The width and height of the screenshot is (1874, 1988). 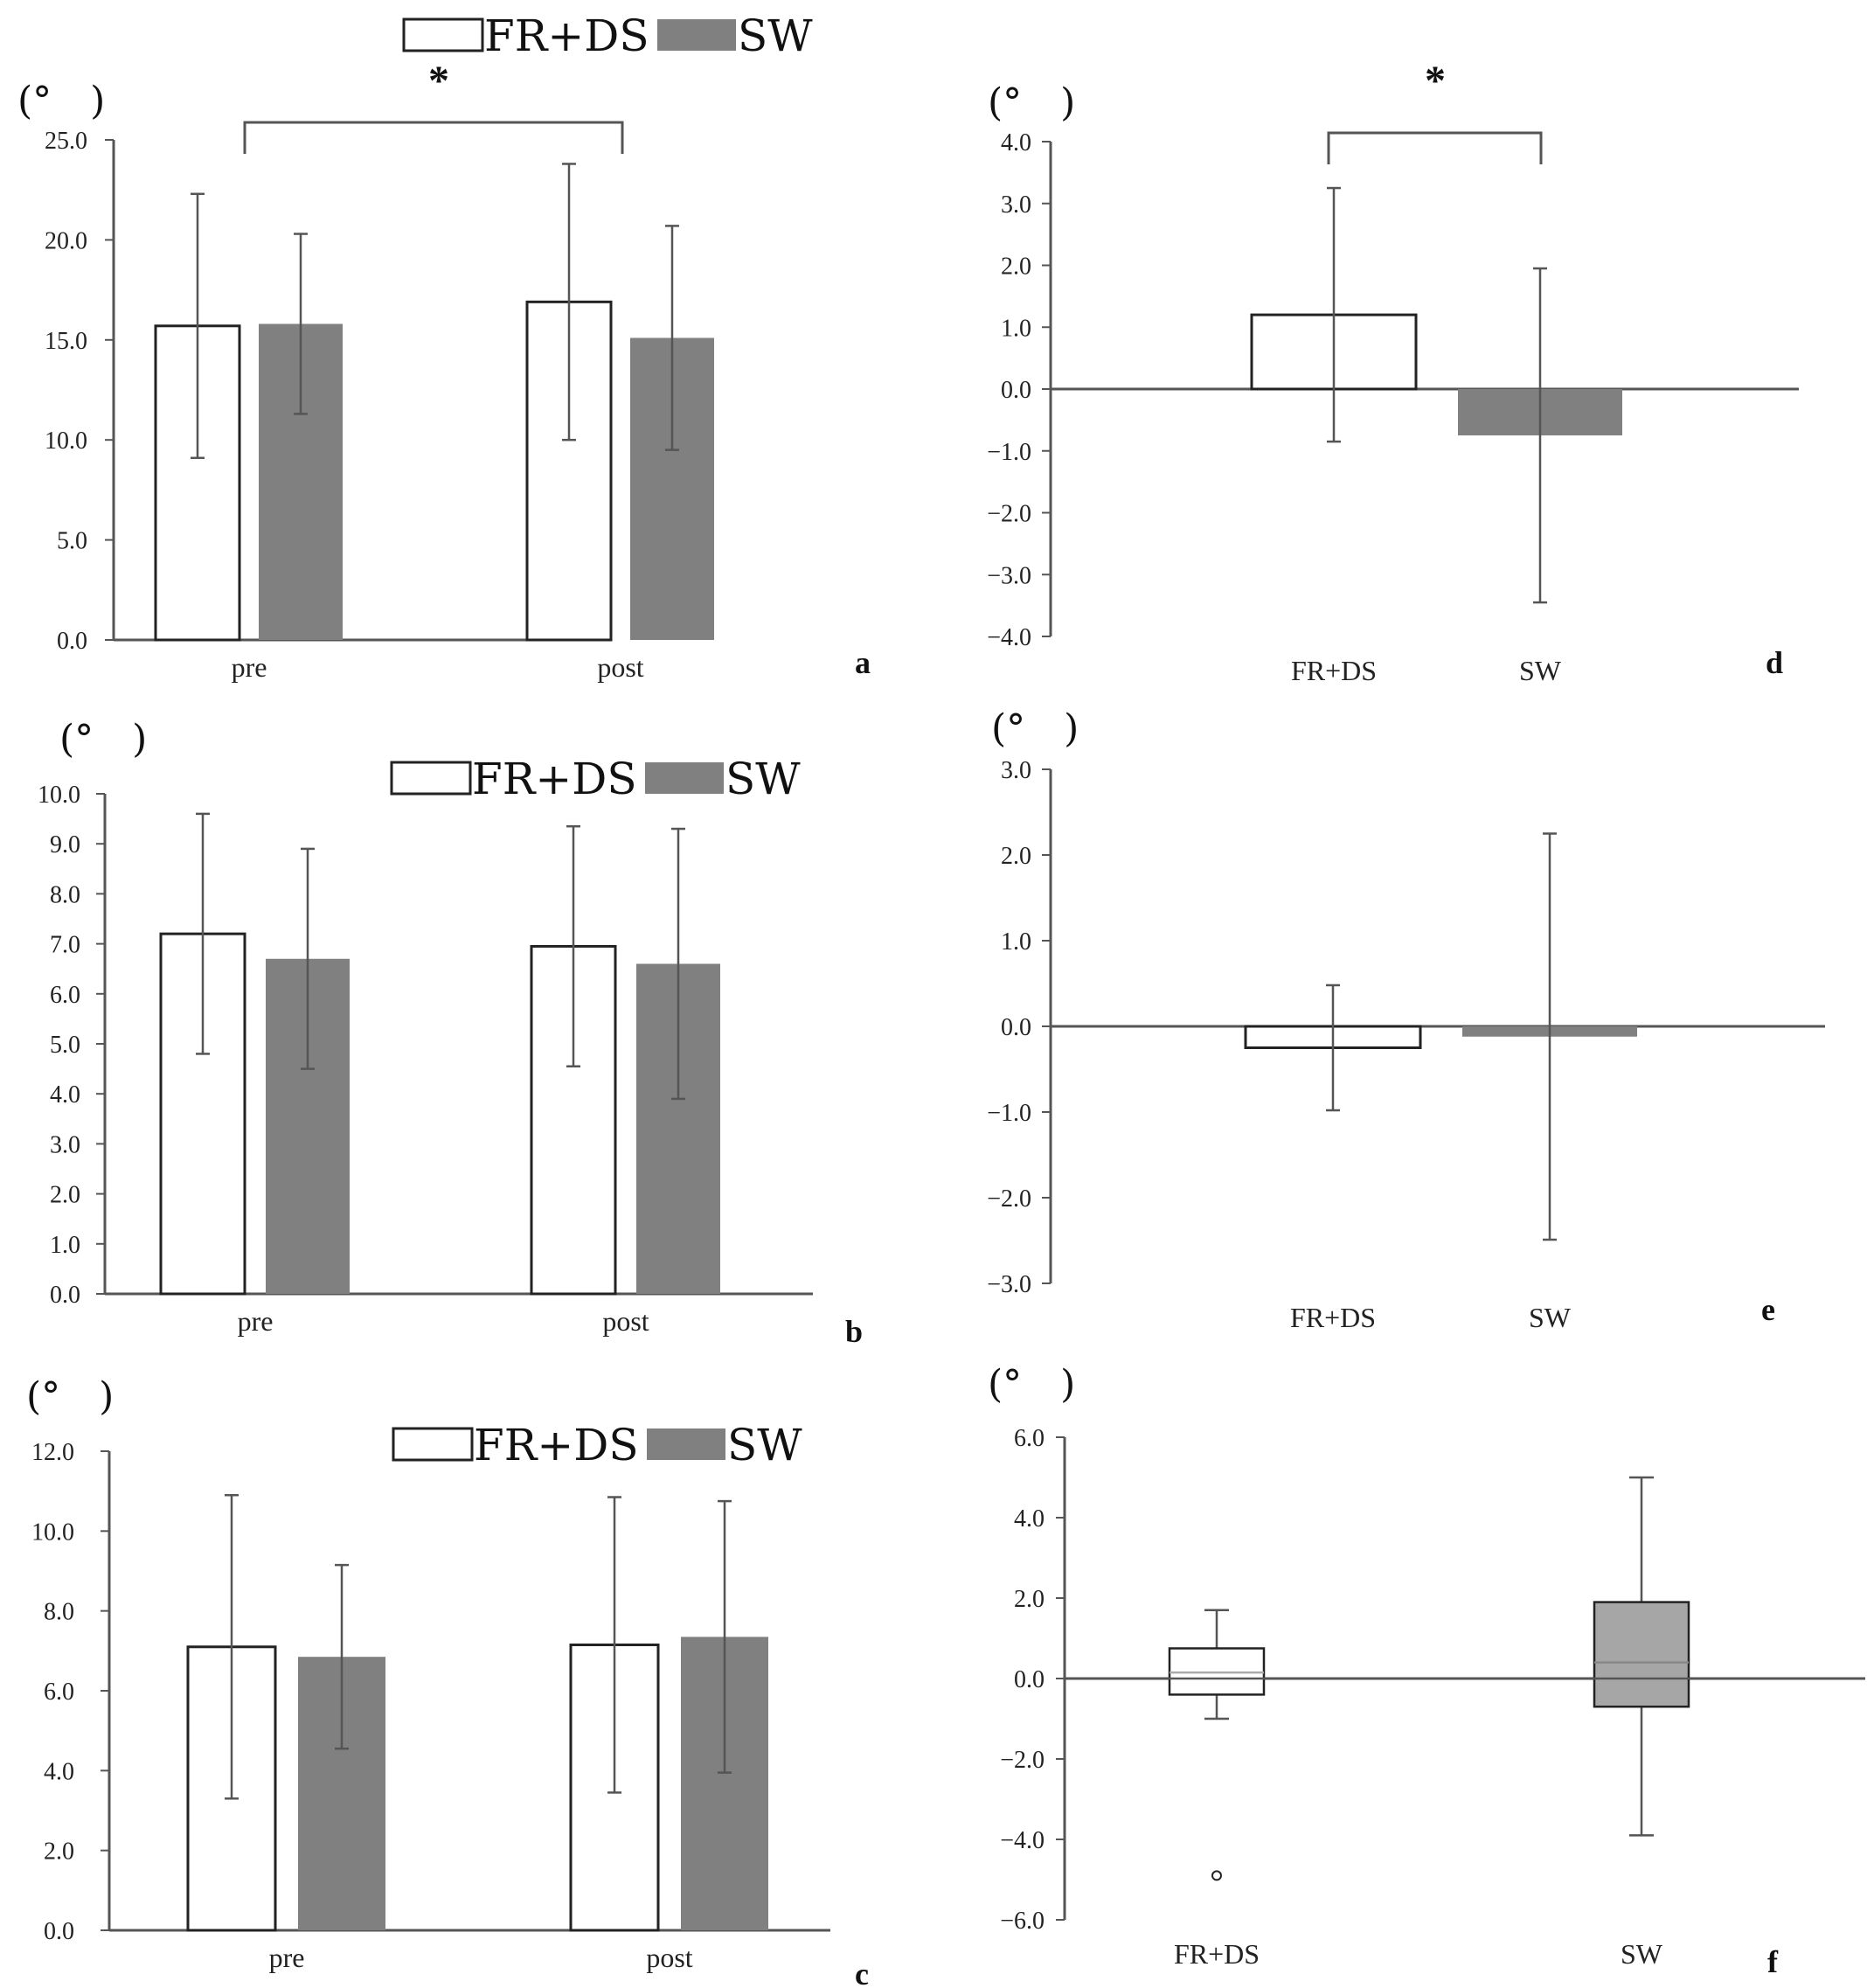 What do you see at coordinates (863, 662) in the screenshot?
I see `panel-label: a` at bounding box center [863, 662].